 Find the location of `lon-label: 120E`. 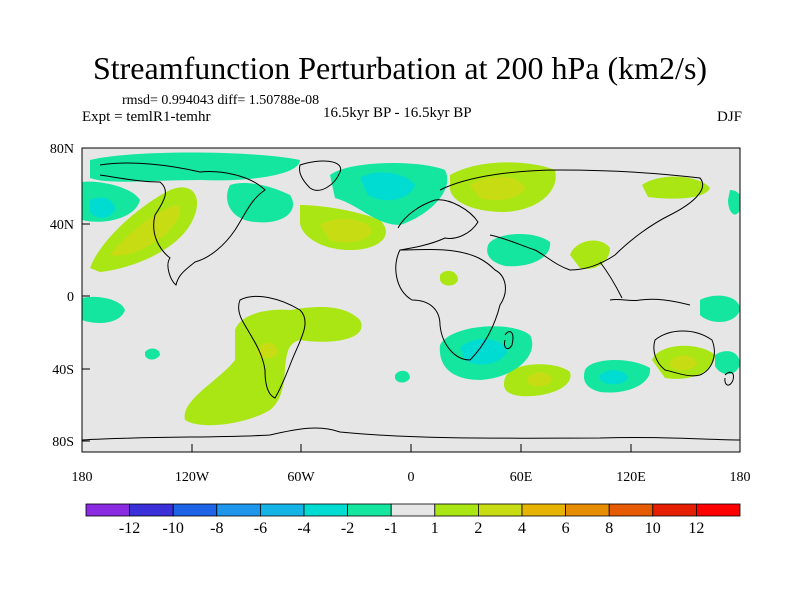

lon-label: 120E is located at coordinates (631, 477).